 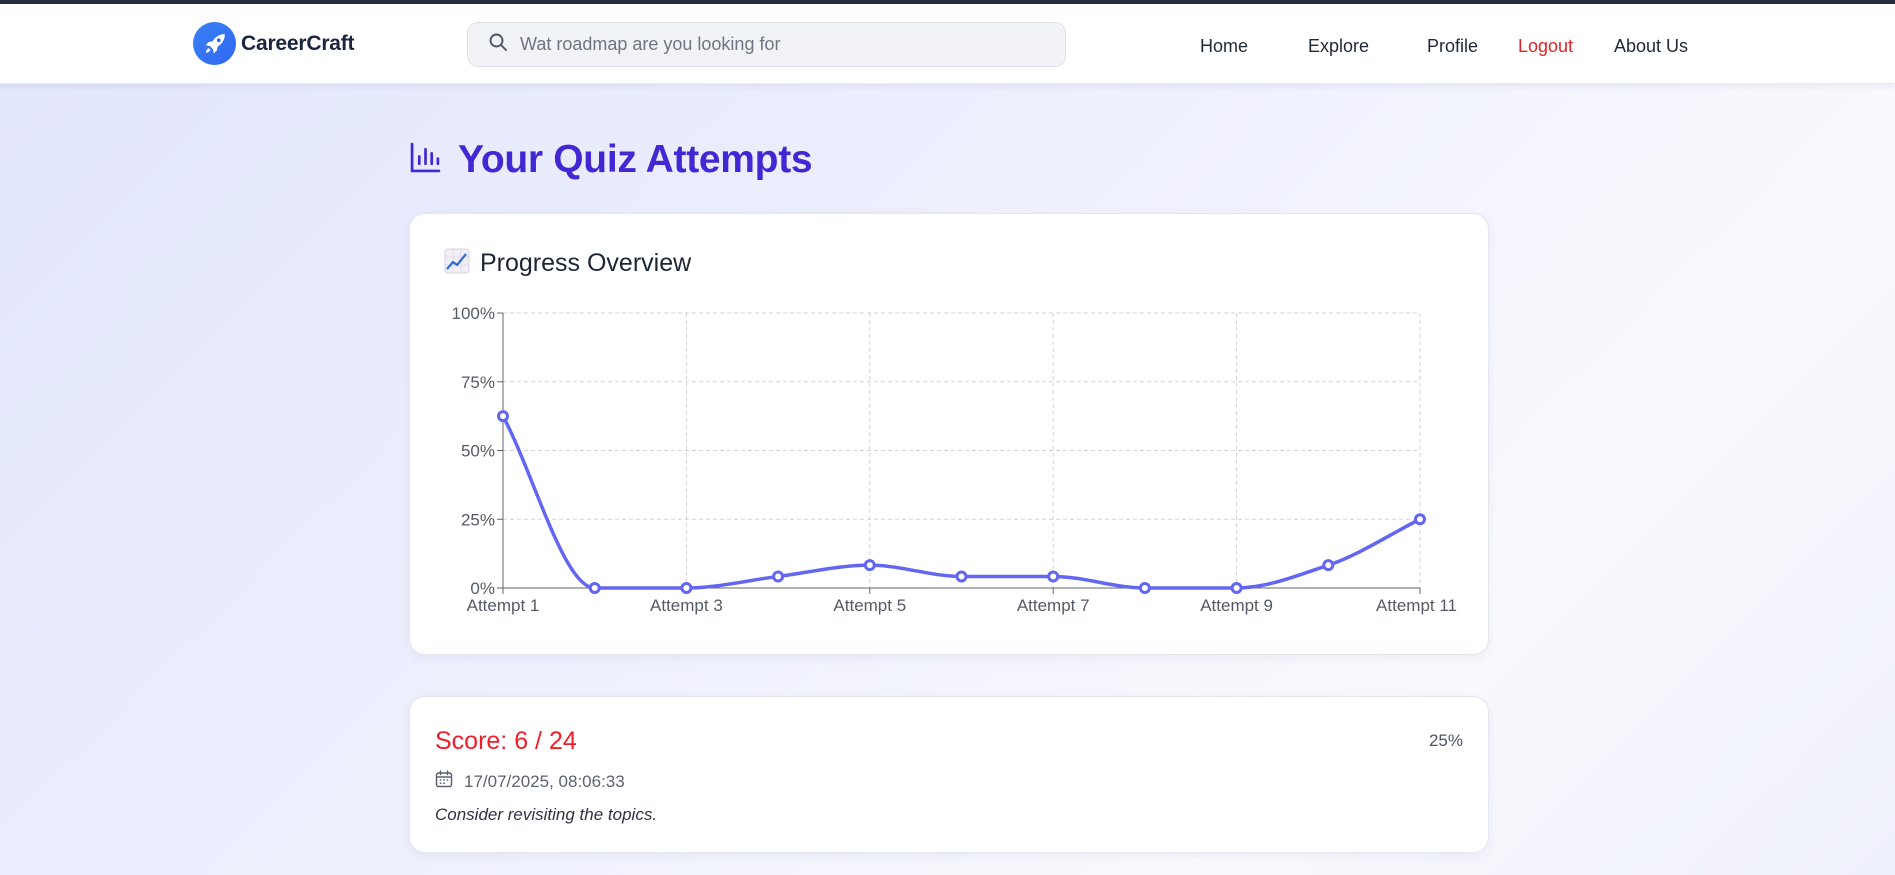 I want to click on x-tick-label: Attempt 3, so click(x=686, y=605).